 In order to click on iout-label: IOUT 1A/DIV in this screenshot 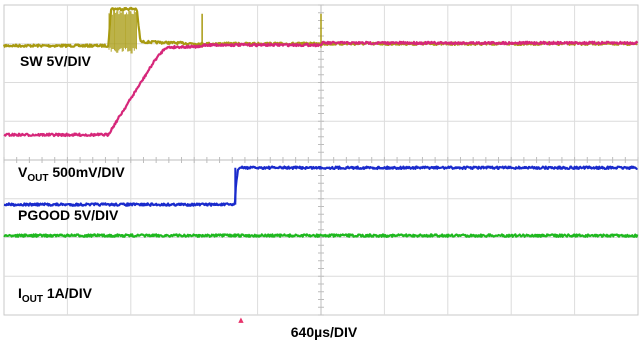, I will do `click(55, 295)`.